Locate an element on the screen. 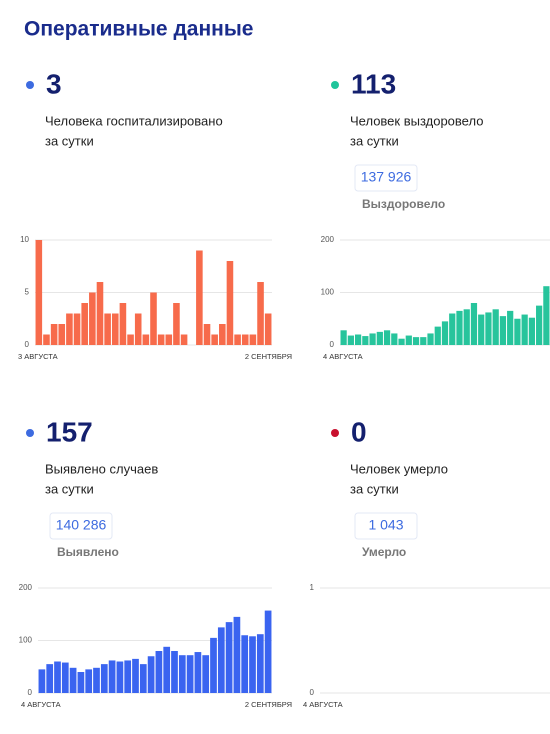  card-label: Человека госпитализировано is located at coordinates (134, 120).